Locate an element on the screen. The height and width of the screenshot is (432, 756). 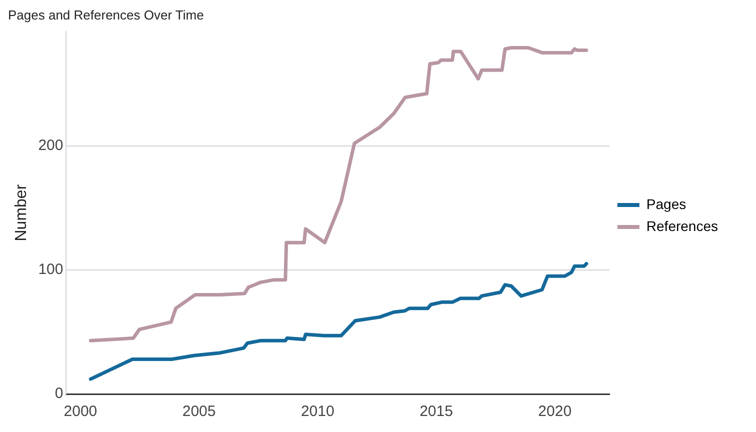
x-tick-label: 2005 is located at coordinates (199, 411).